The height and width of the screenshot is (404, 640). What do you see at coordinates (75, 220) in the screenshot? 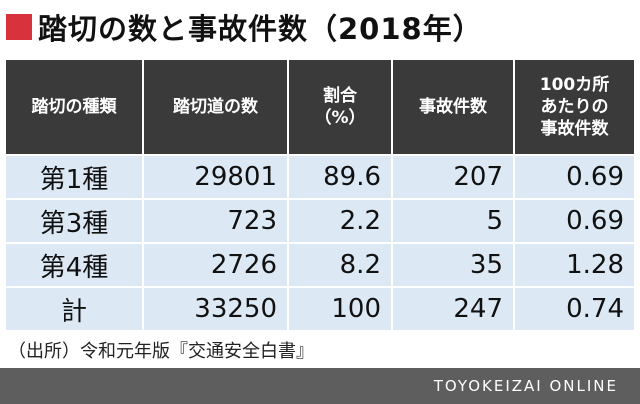
I see `row-type-cell: 第3種` at bounding box center [75, 220].